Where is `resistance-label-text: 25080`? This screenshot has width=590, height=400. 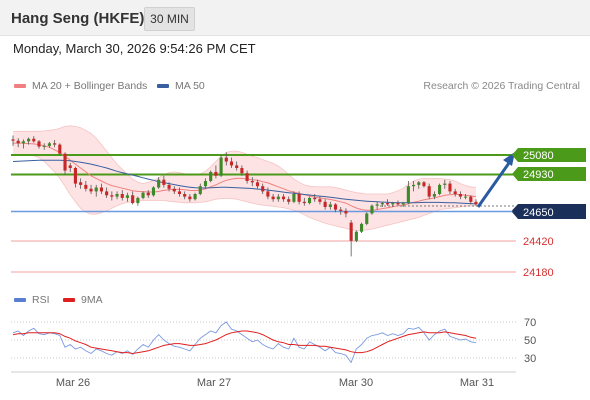
resistance-label-text: 25080 is located at coordinates (538, 156).